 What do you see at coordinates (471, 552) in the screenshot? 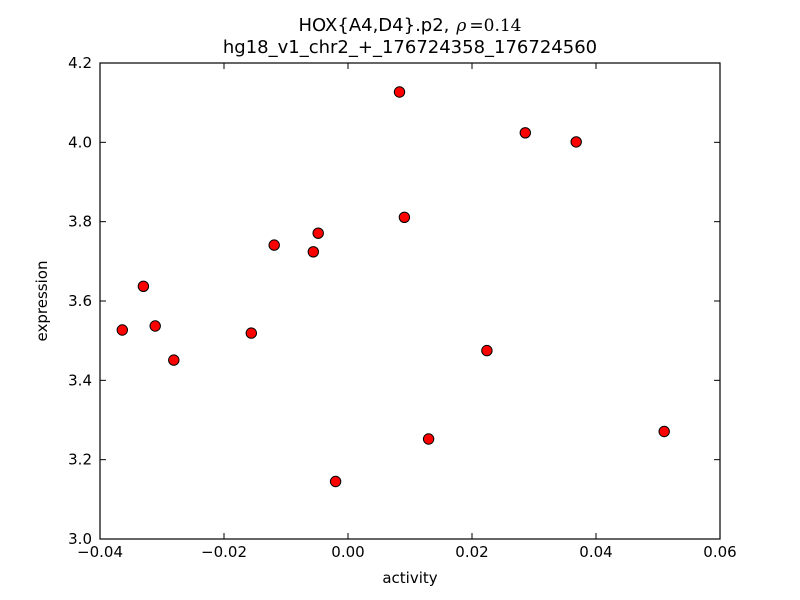
I see `x-tick-label: 0.02` at bounding box center [471, 552].